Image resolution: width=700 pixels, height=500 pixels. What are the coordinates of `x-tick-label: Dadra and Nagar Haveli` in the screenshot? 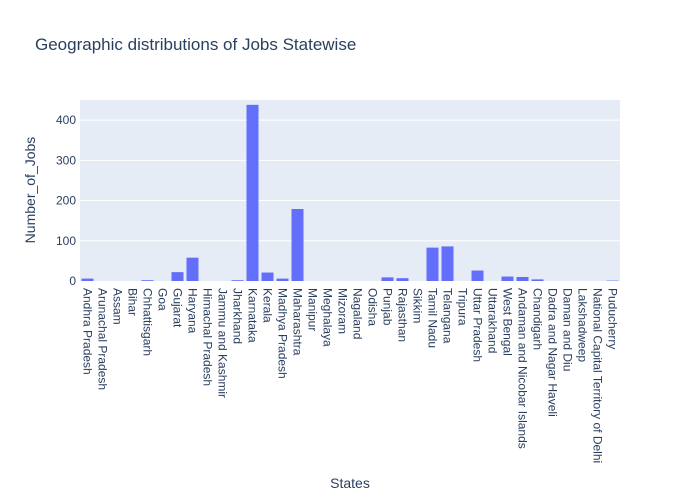 It's located at (553, 352).